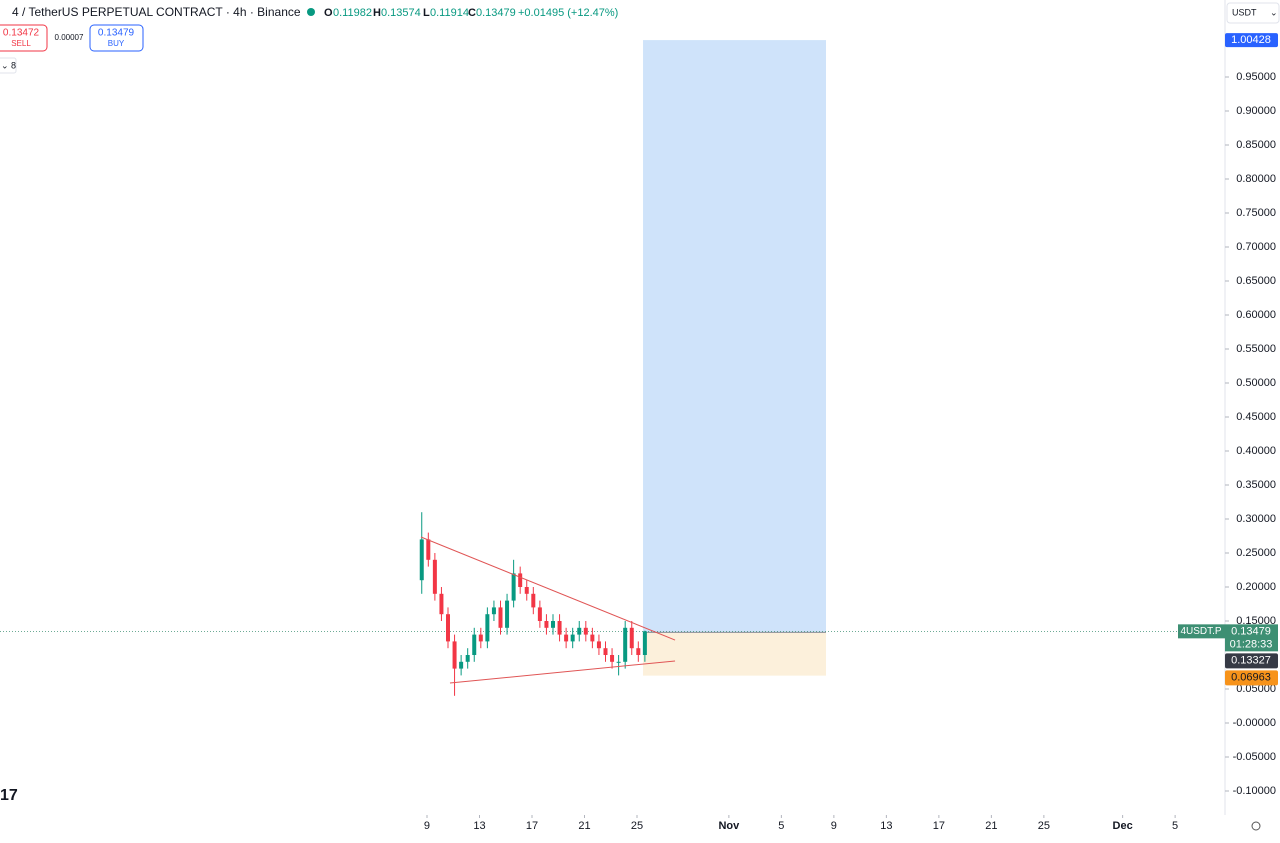  Describe the element at coordinates (568, 13) in the screenshot. I see `change: +0.01495 (+12.47%)` at that location.